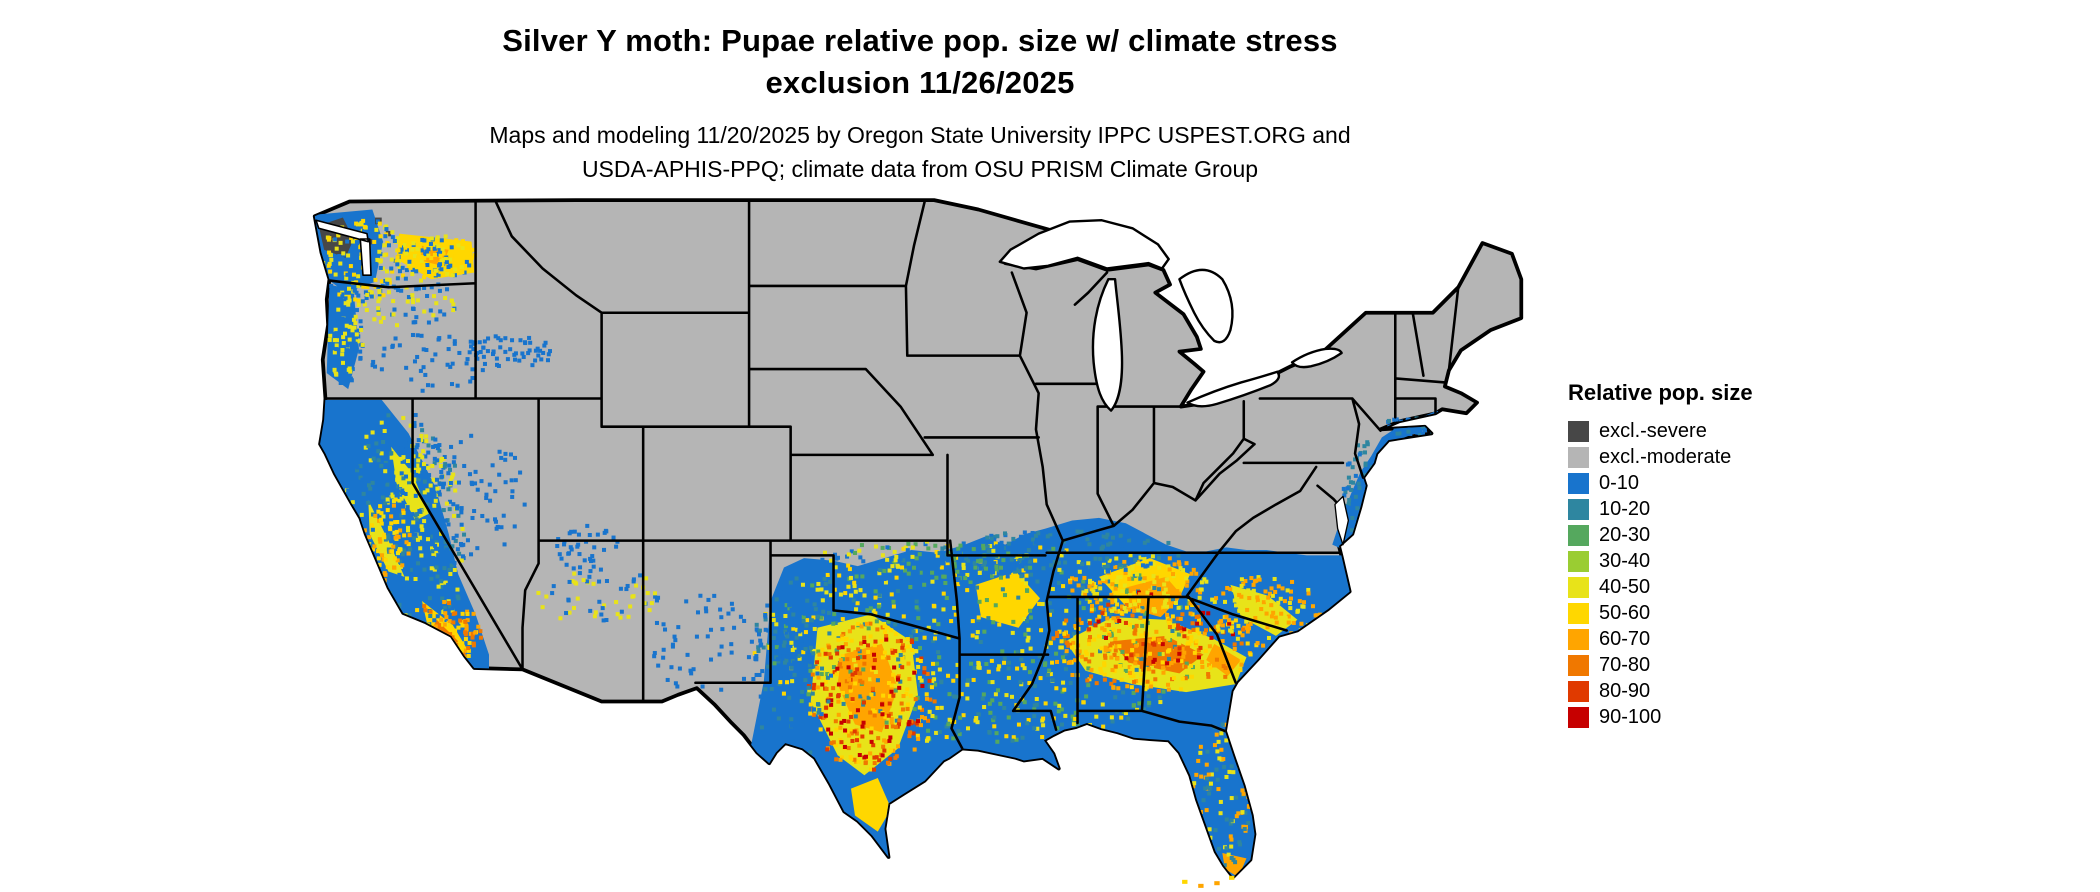 The width and height of the screenshot is (2100, 892). I want to click on legend-item: excl.-severe, so click(1718, 431).